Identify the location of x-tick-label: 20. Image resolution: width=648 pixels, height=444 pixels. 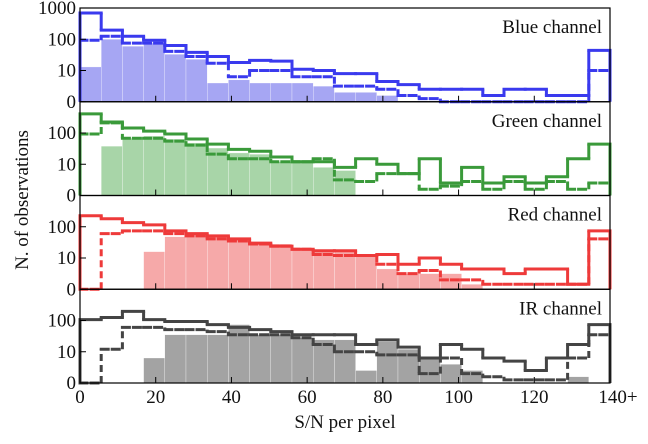
(155, 397).